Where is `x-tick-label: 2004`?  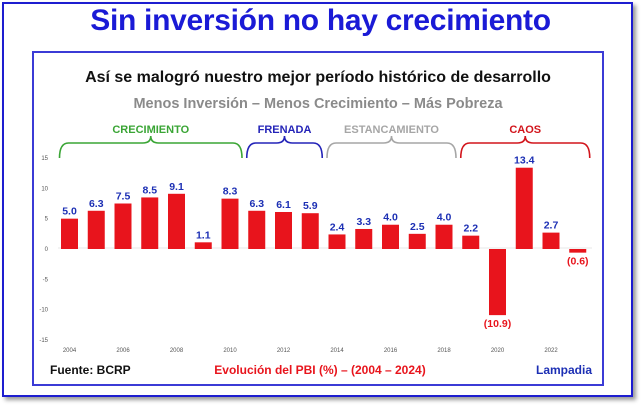 x-tick-label: 2004 is located at coordinates (70, 351).